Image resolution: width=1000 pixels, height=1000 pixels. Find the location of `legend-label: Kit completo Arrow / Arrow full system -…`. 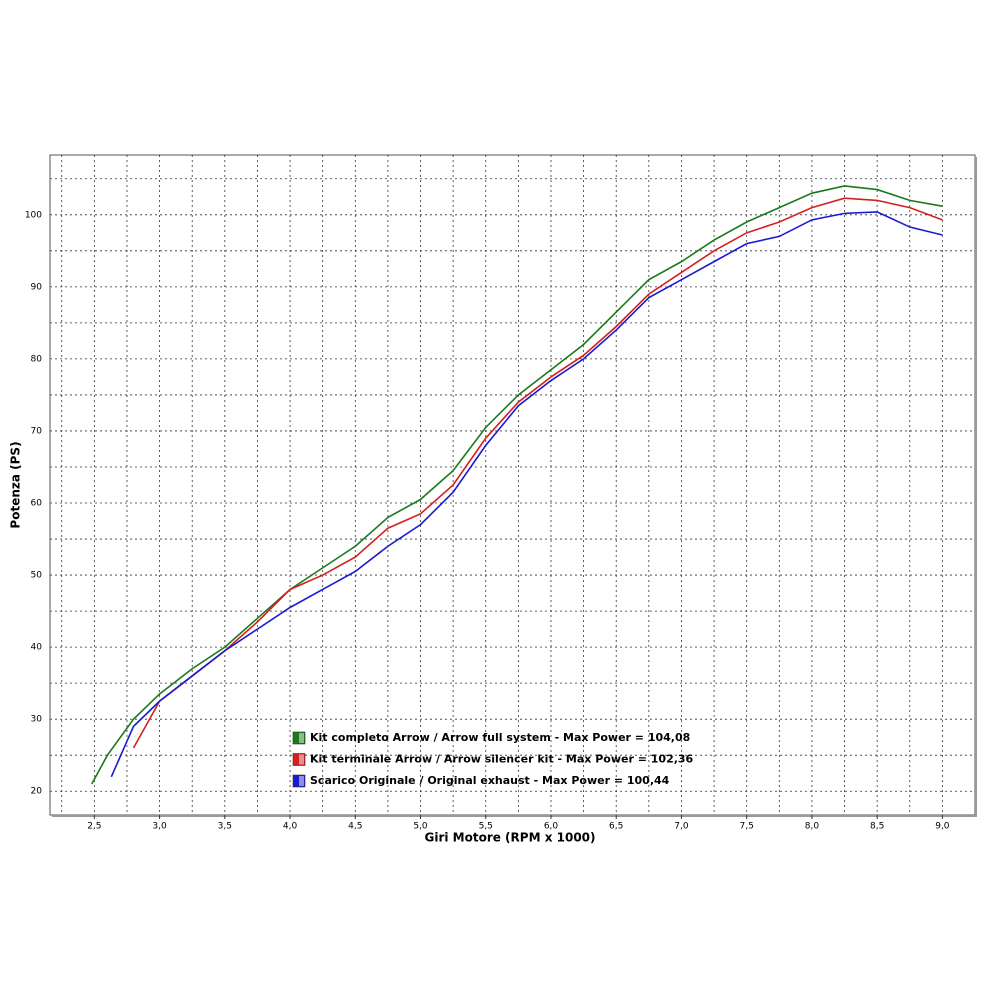

legend-label: Kit completo Arrow / Arrow full system -… is located at coordinates (500, 737).